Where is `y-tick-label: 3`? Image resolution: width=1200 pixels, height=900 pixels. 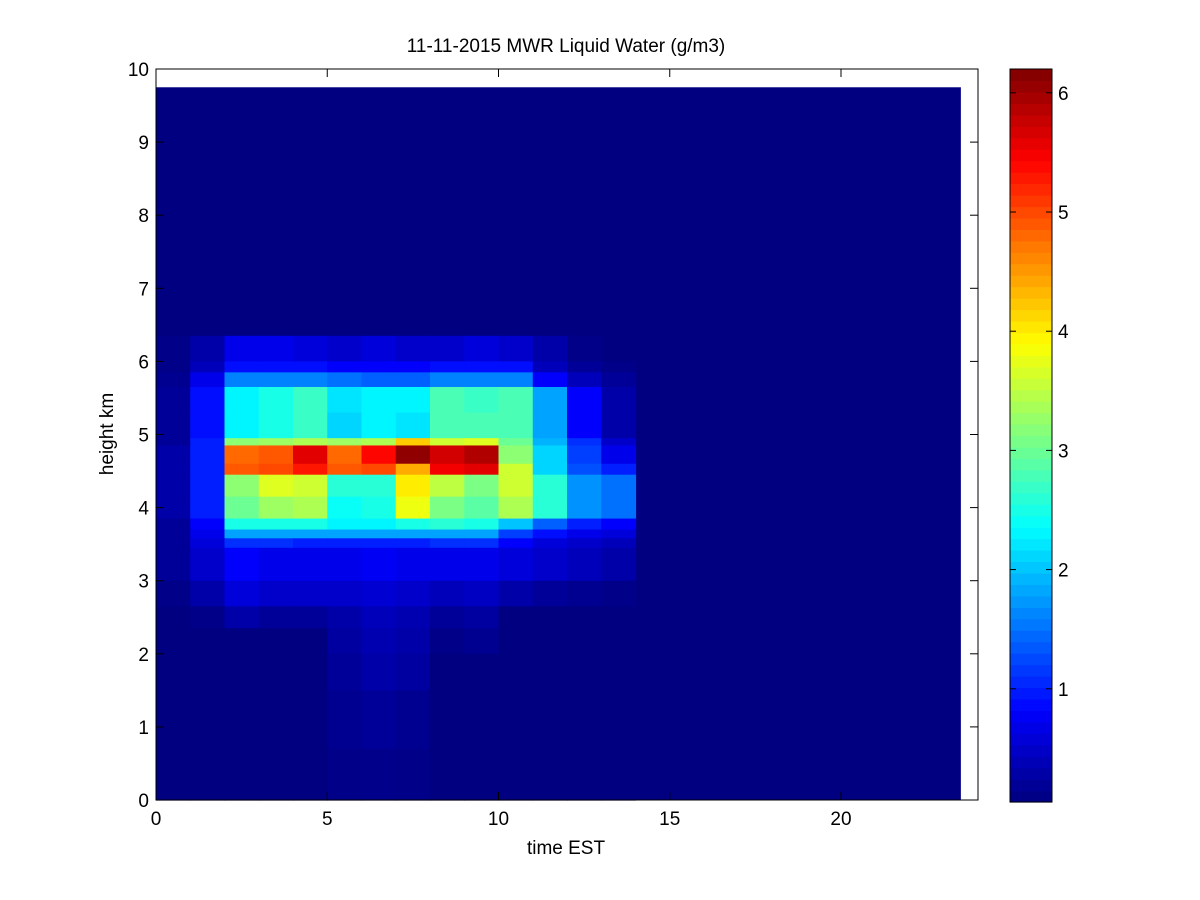
y-tick-label: 3 is located at coordinates (143, 582).